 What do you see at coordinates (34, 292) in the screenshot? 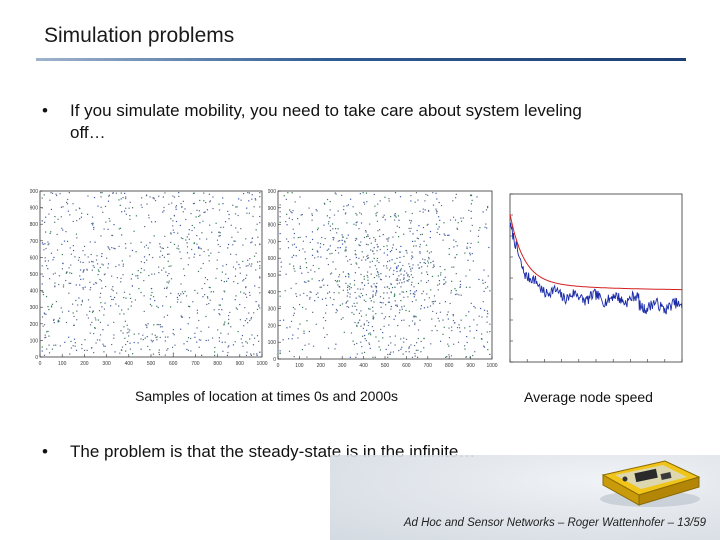
I see `y-tick-label: 400` at bounding box center [34, 292].